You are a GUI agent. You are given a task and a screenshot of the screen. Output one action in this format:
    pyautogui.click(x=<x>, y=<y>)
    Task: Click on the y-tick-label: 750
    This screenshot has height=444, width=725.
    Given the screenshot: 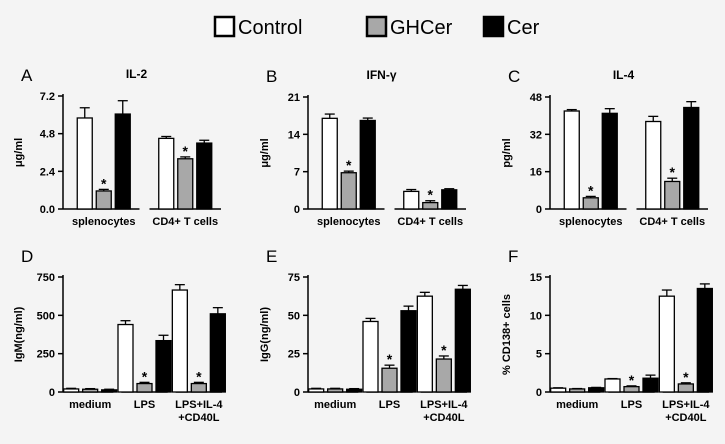 What is the action you would take?
    pyautogui.click(x=46, y=278)
    